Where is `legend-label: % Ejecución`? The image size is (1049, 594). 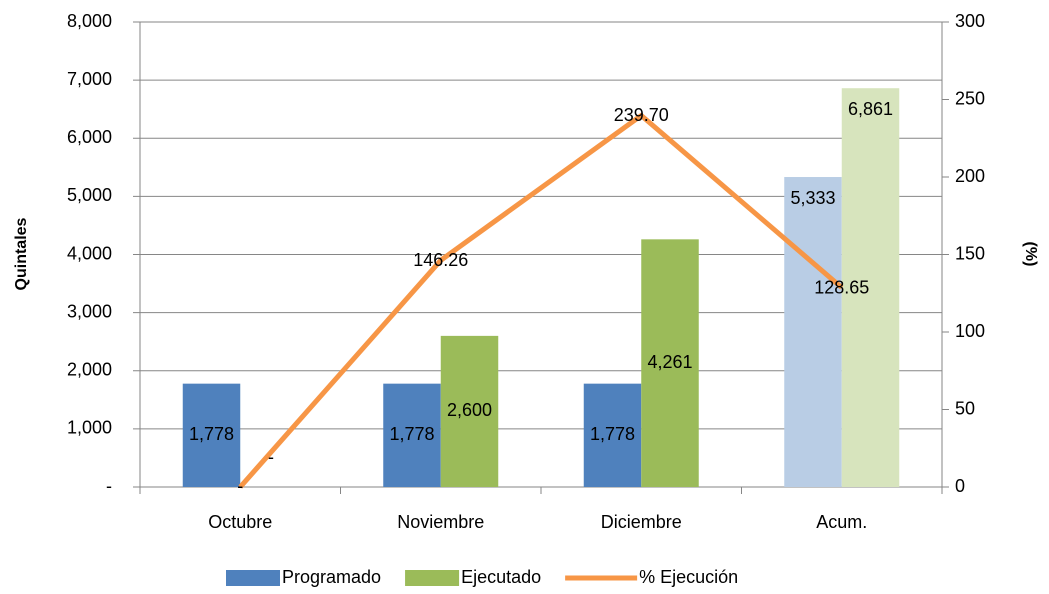 legend-label: % Ejecución is located at coordinates (688, 577).